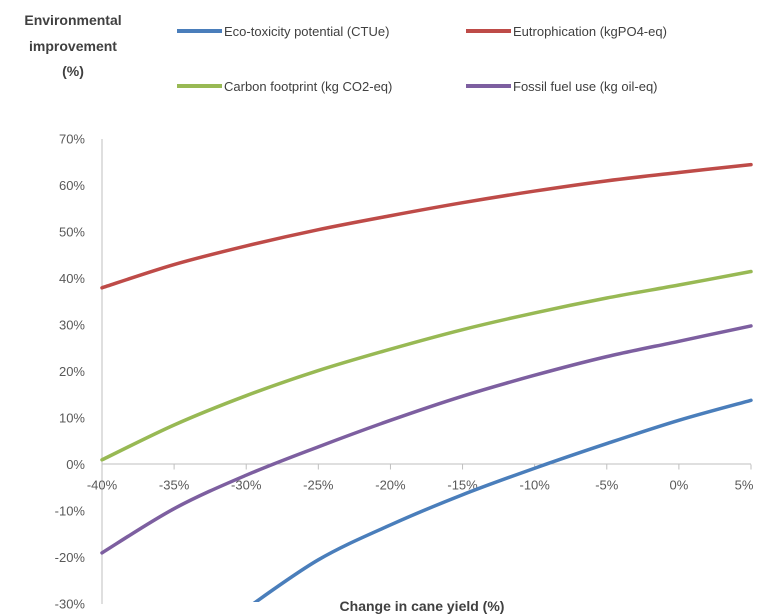  Describe the element at coordinates (70, 557) in the screenshot. I see `y-tick-label: -20%` at that location.